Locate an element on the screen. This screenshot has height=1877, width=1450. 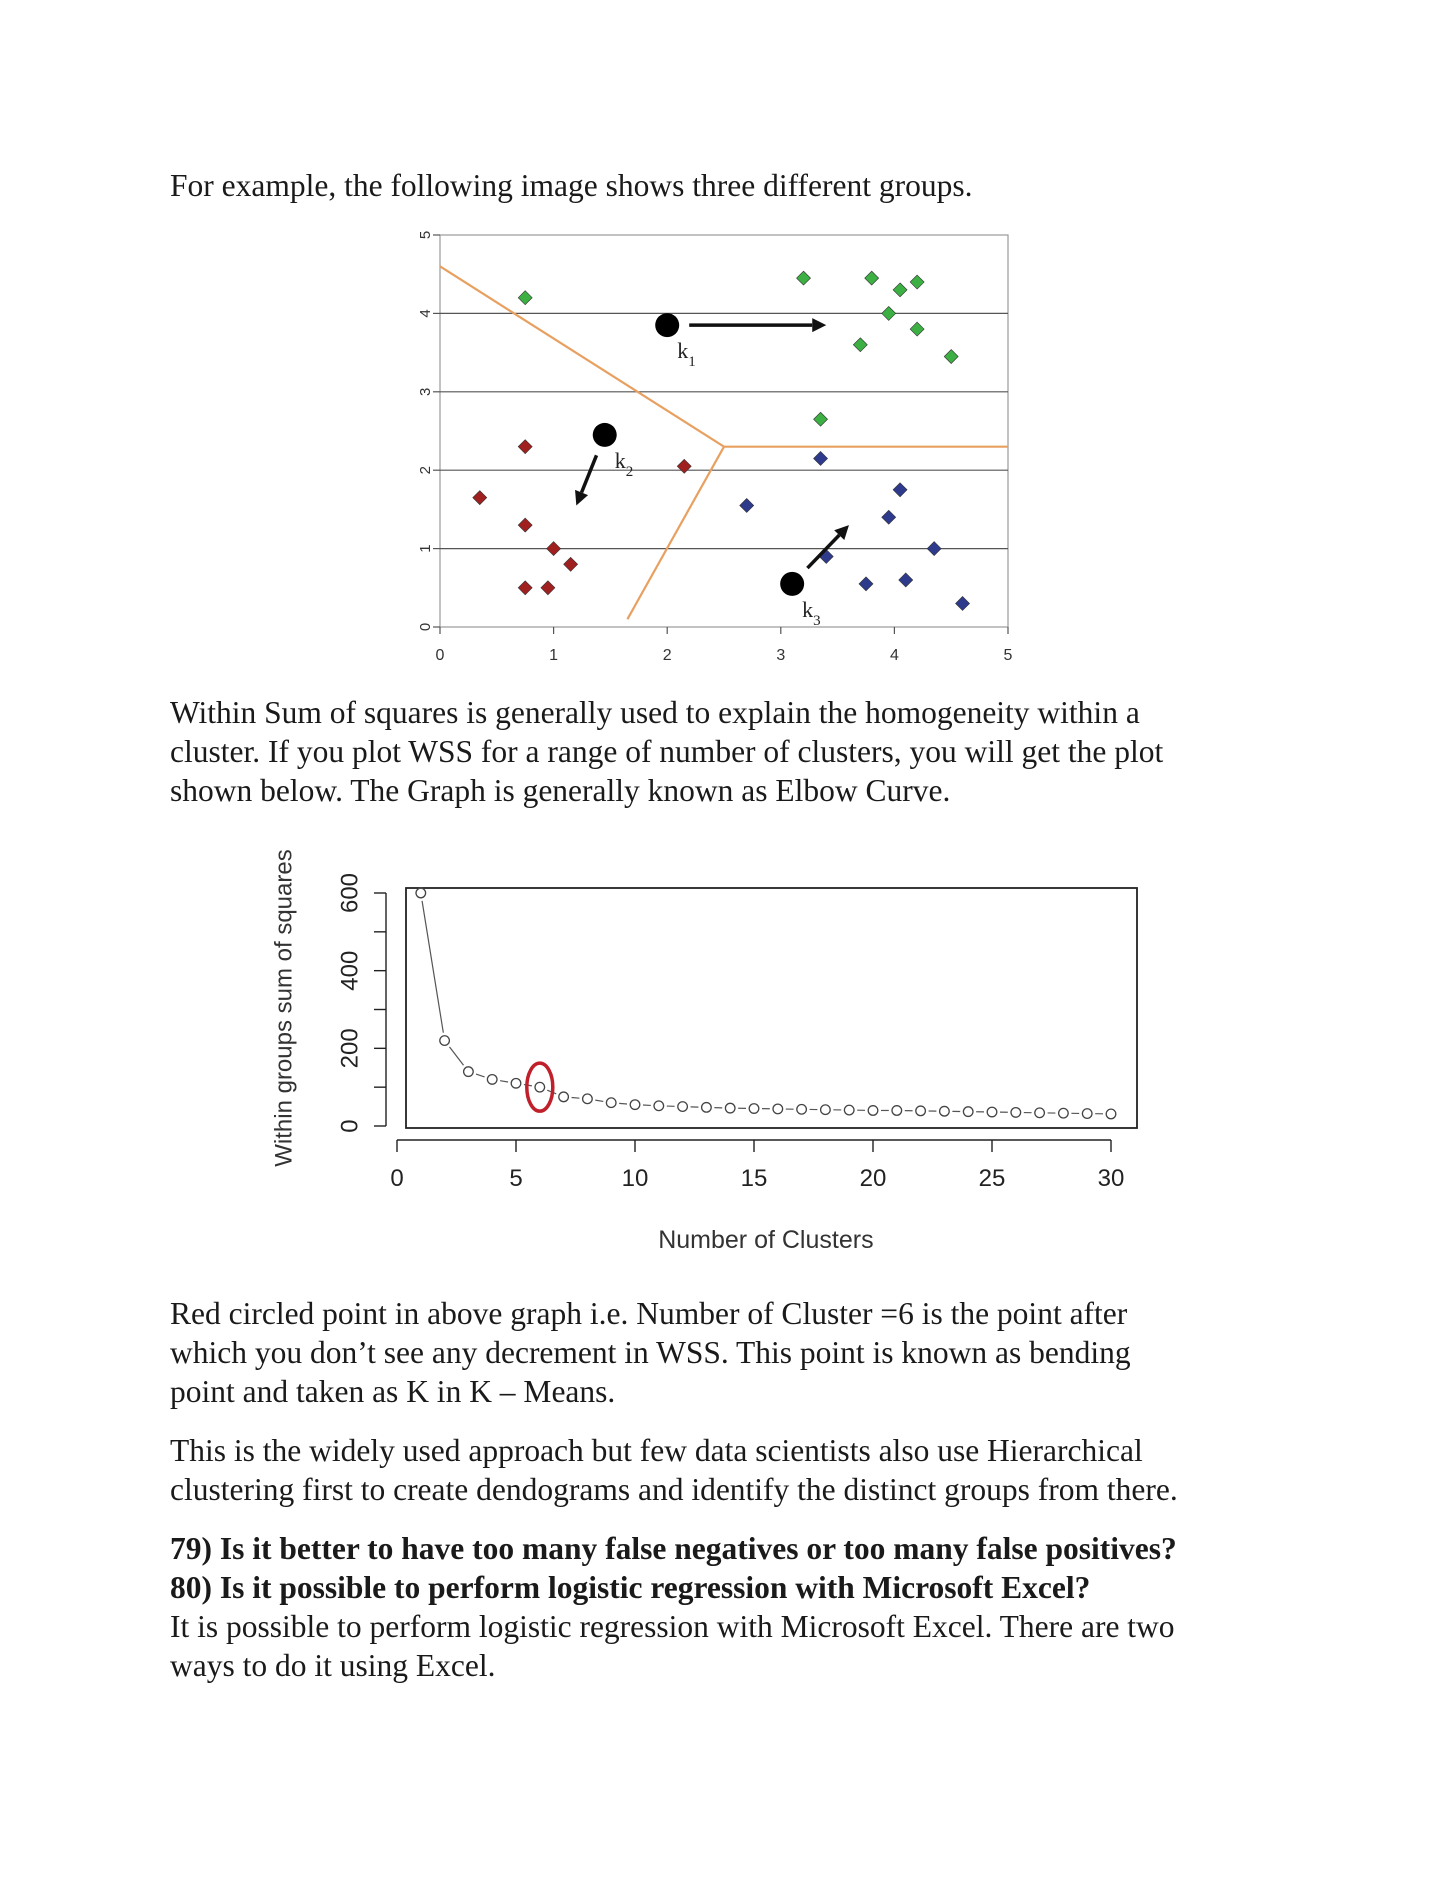
x-tick-label: 15 is located at coordinates (754, 1178).